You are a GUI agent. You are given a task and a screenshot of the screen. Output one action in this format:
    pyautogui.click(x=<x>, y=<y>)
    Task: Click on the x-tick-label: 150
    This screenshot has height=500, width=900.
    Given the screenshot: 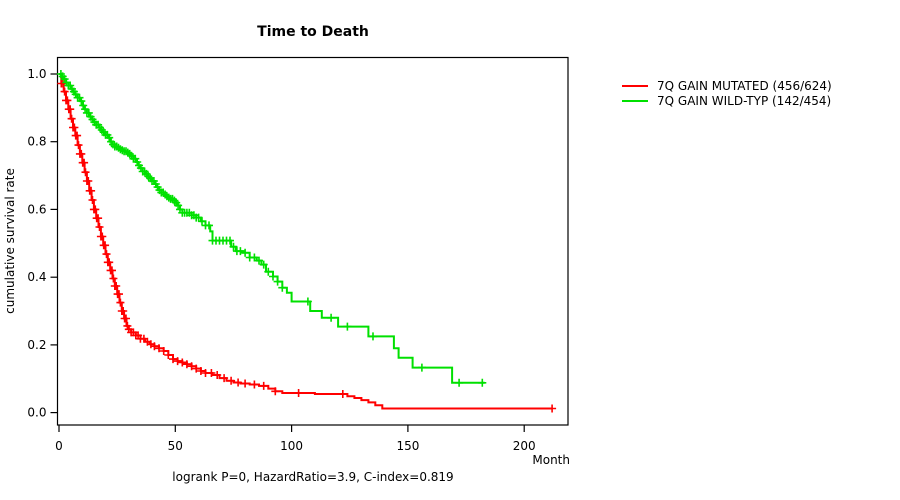 What is the action you would take?
    pyautogui.click(x=407, y=446)
    